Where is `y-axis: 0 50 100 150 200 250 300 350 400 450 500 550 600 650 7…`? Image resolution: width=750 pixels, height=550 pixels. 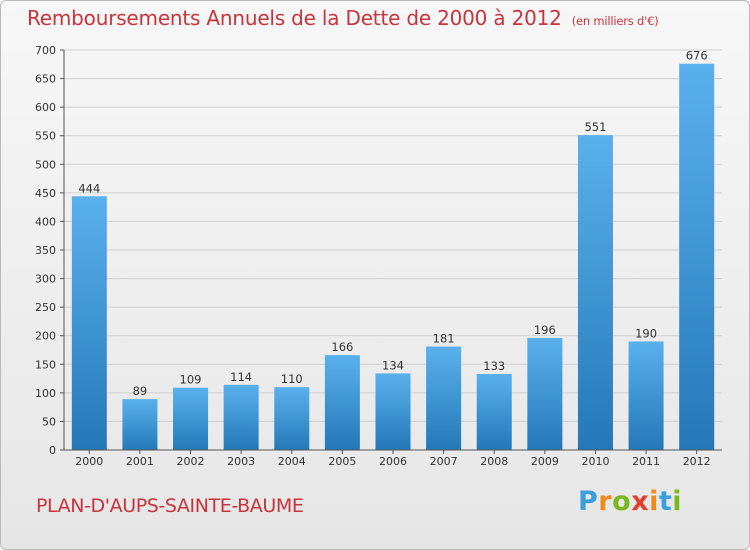 y-axis: 0 50 100 150 200 250 300 350 400 450 500 550 600 650 7… is located at coordinates (50, 250).